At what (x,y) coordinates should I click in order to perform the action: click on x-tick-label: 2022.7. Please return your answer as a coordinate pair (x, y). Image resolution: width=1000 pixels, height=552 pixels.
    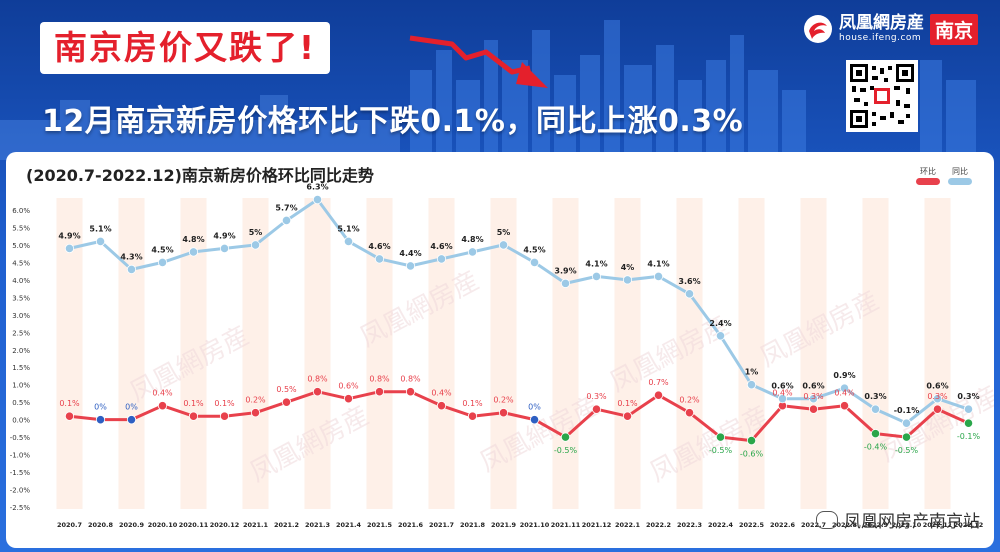
    Looking at the image, I should click on (813, 525).